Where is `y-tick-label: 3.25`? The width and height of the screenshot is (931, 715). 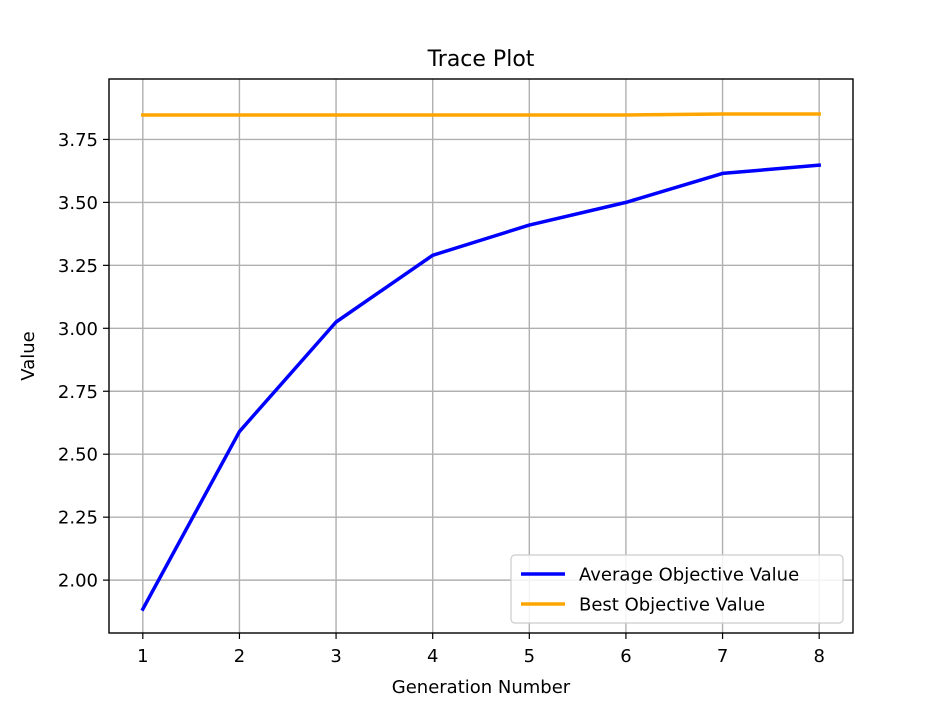
y-tick-label: 3.25 is located at coordinates (78, 266).